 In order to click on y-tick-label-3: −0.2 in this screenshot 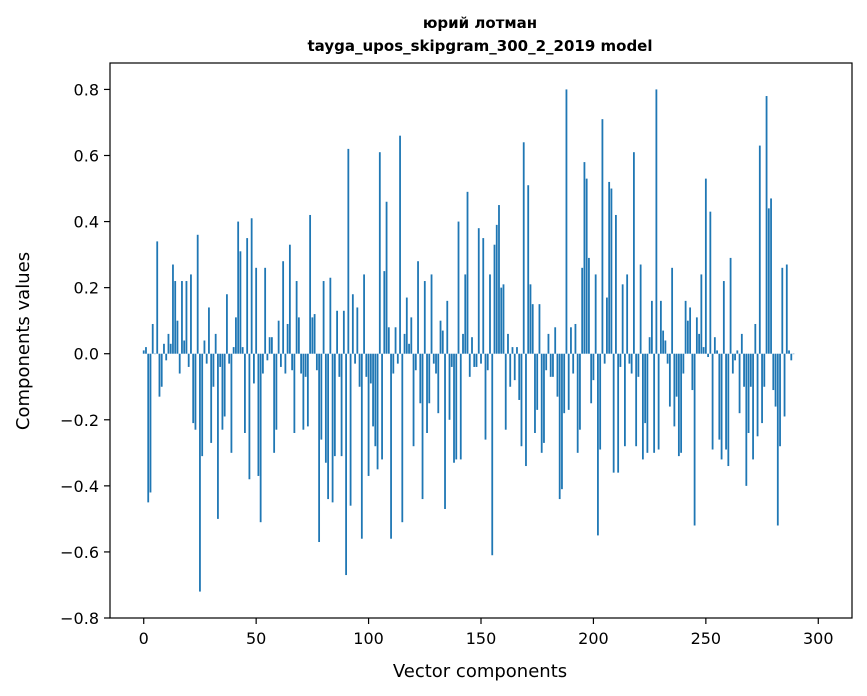, I will do `click(79, 420)`.